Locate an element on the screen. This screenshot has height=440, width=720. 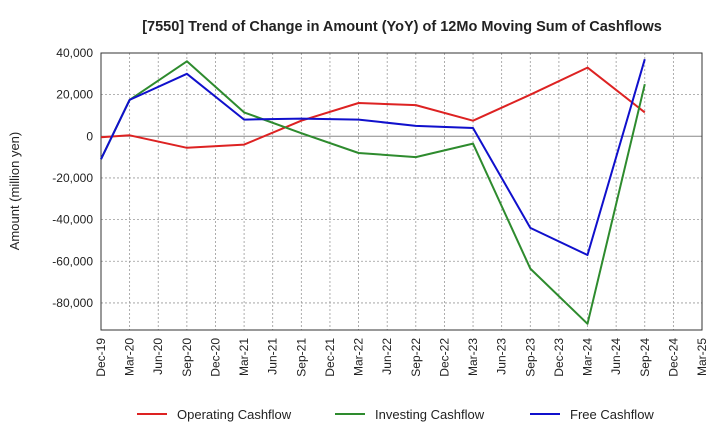
x-tick-label: Dec-19 is located at coordinates (101, 357).